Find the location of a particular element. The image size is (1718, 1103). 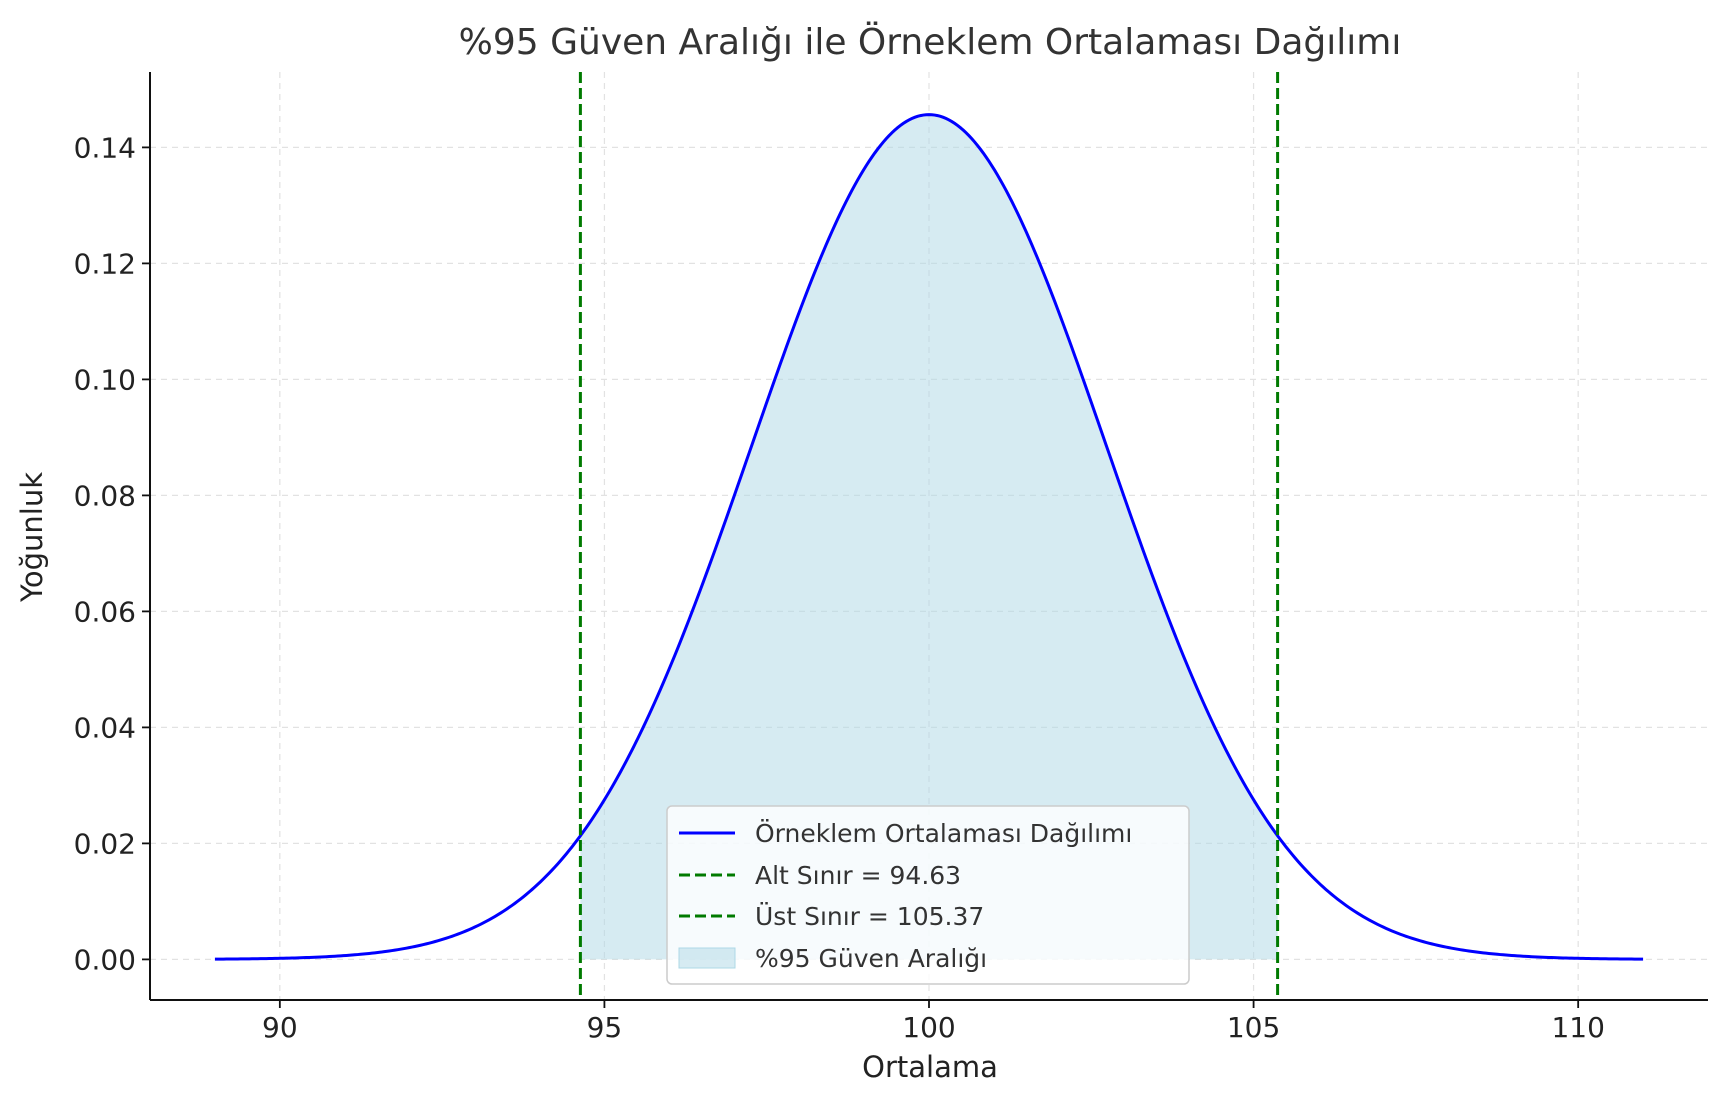

legend-label: Alt Sınır = 94.63 is located at coordinates (858, 875).